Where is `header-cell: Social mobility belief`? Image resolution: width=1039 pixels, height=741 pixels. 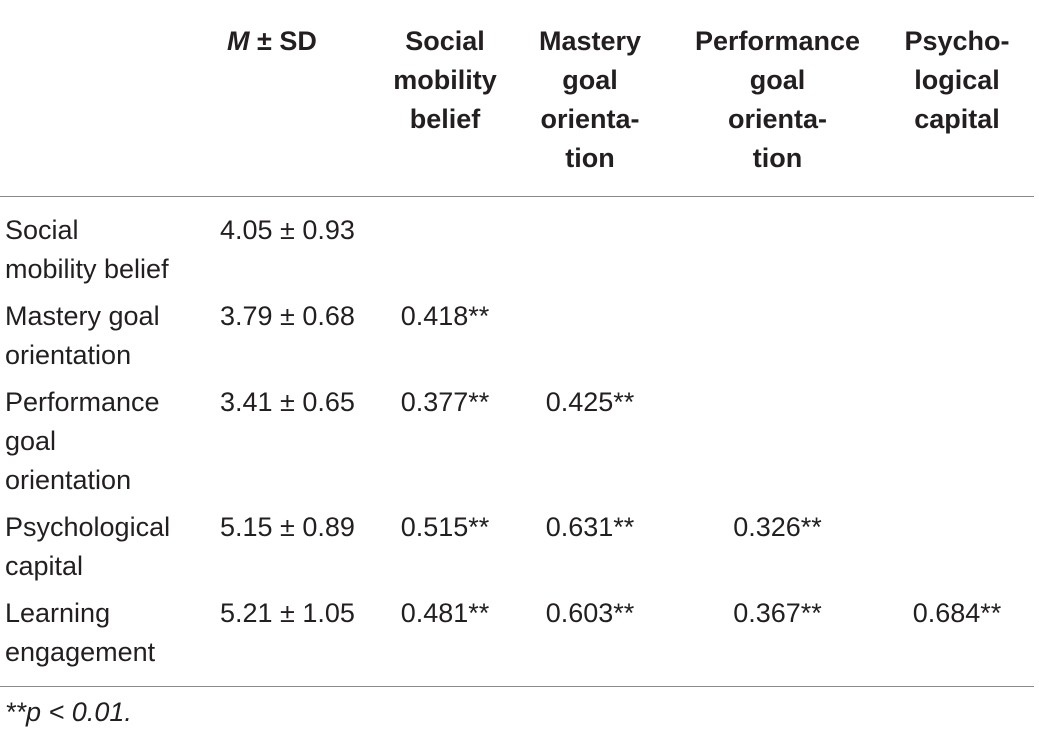
header-cell: Social mobility belief is located at coordinates (445, 80).